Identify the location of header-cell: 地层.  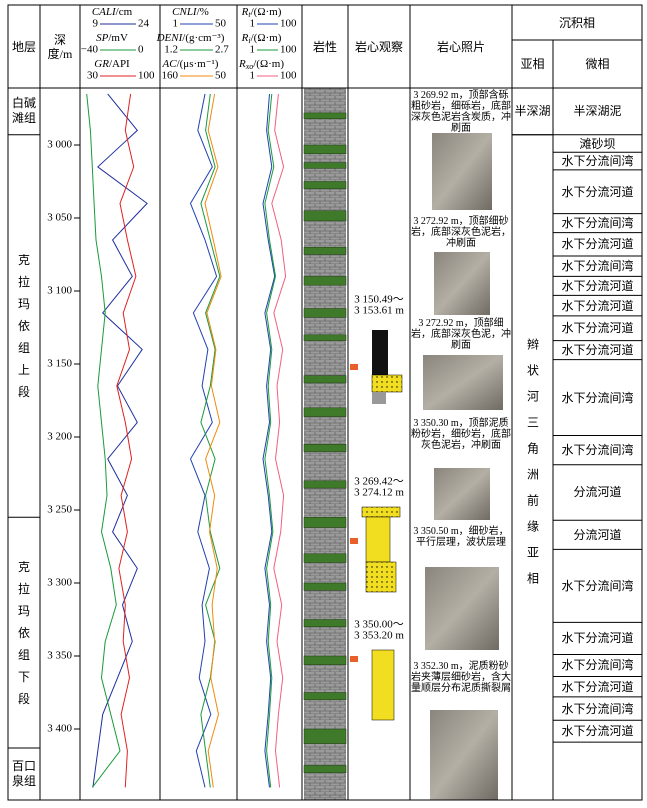
(23, 46).